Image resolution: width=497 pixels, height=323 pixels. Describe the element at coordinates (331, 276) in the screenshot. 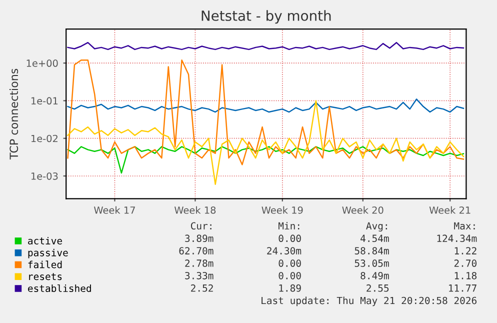

I see `text: 3.33m 0.00 8.49m 1.18` at that location.